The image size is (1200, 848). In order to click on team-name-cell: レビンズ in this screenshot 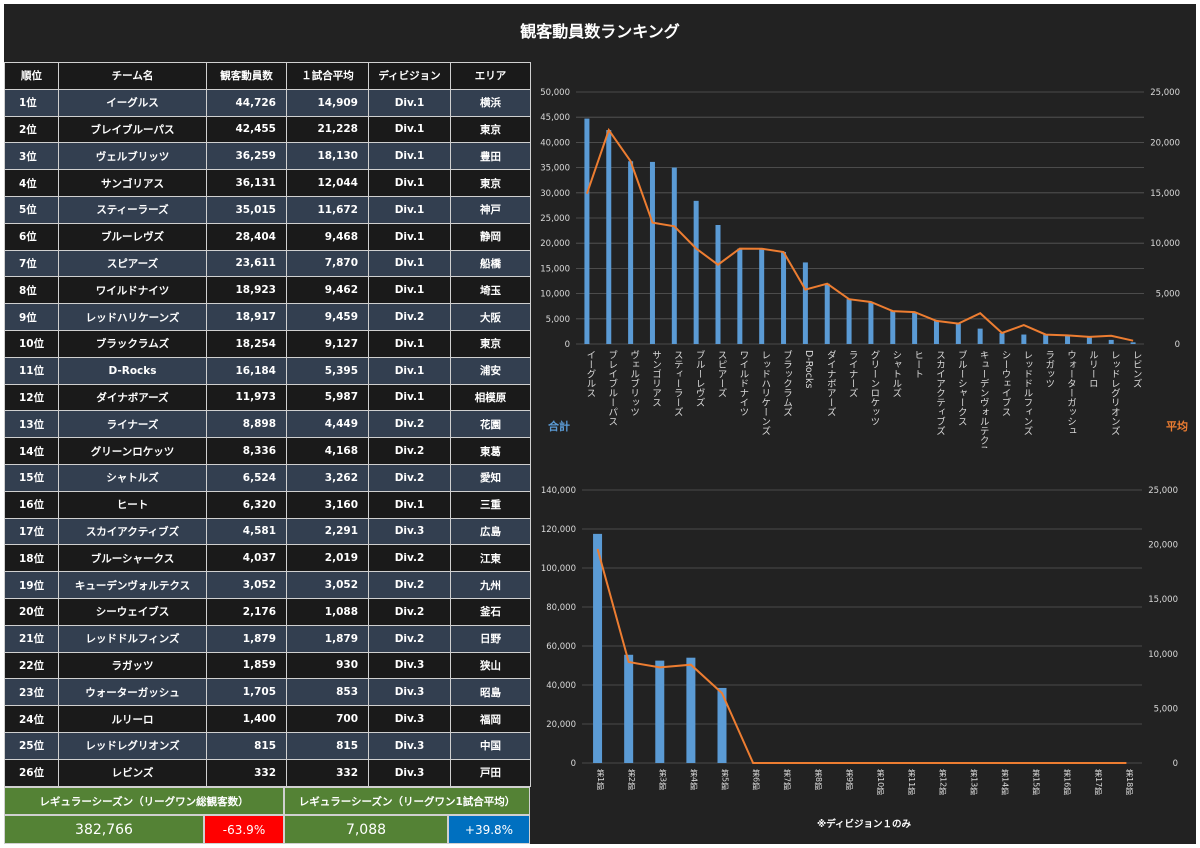, I will do `click(132, 772)`.